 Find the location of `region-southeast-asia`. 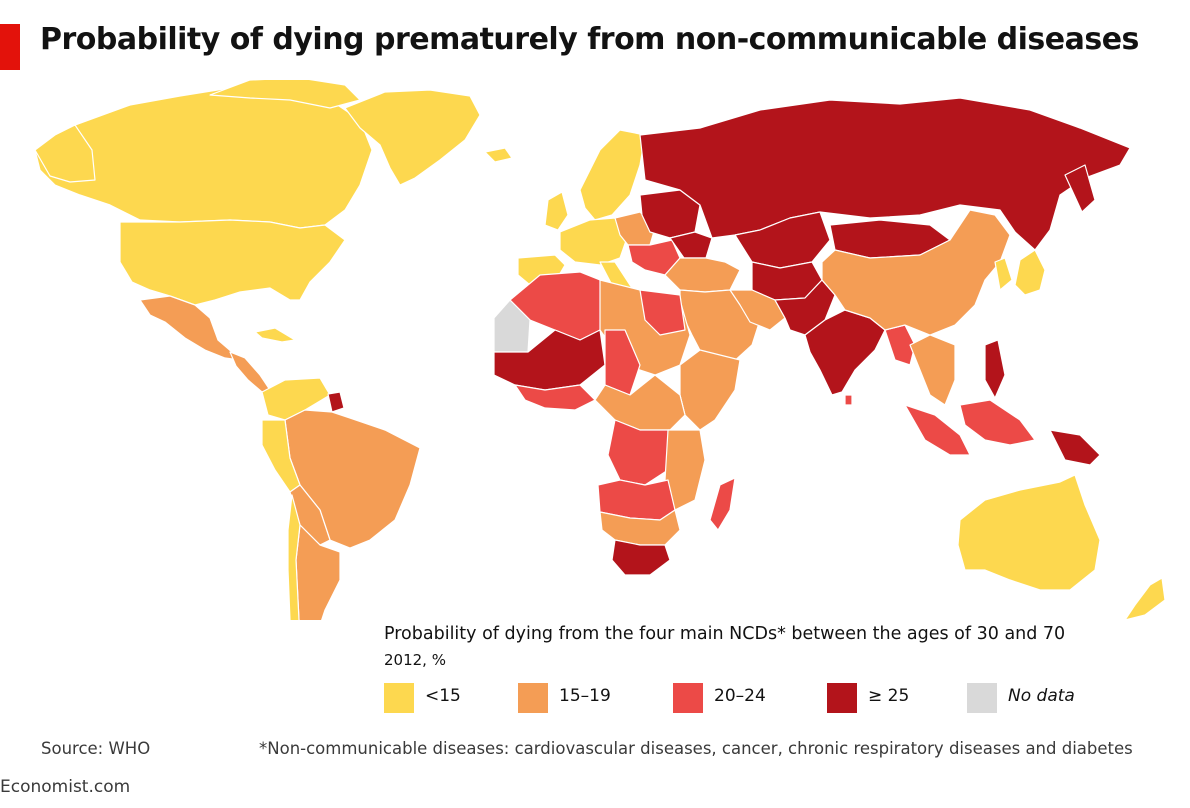

region-southeast-asia is located at coordinates (932, 370).